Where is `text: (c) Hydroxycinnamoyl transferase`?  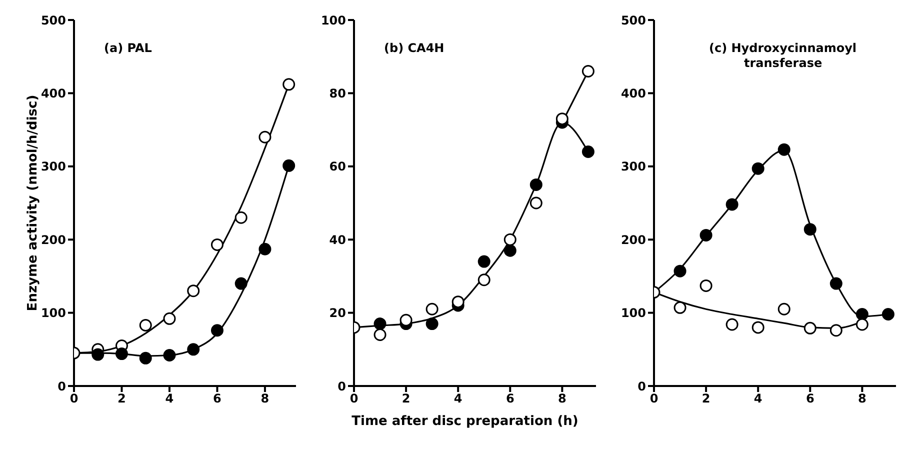 text: (c) Hydroxycinnamoyl transferase is located at coordinates (783, 55).